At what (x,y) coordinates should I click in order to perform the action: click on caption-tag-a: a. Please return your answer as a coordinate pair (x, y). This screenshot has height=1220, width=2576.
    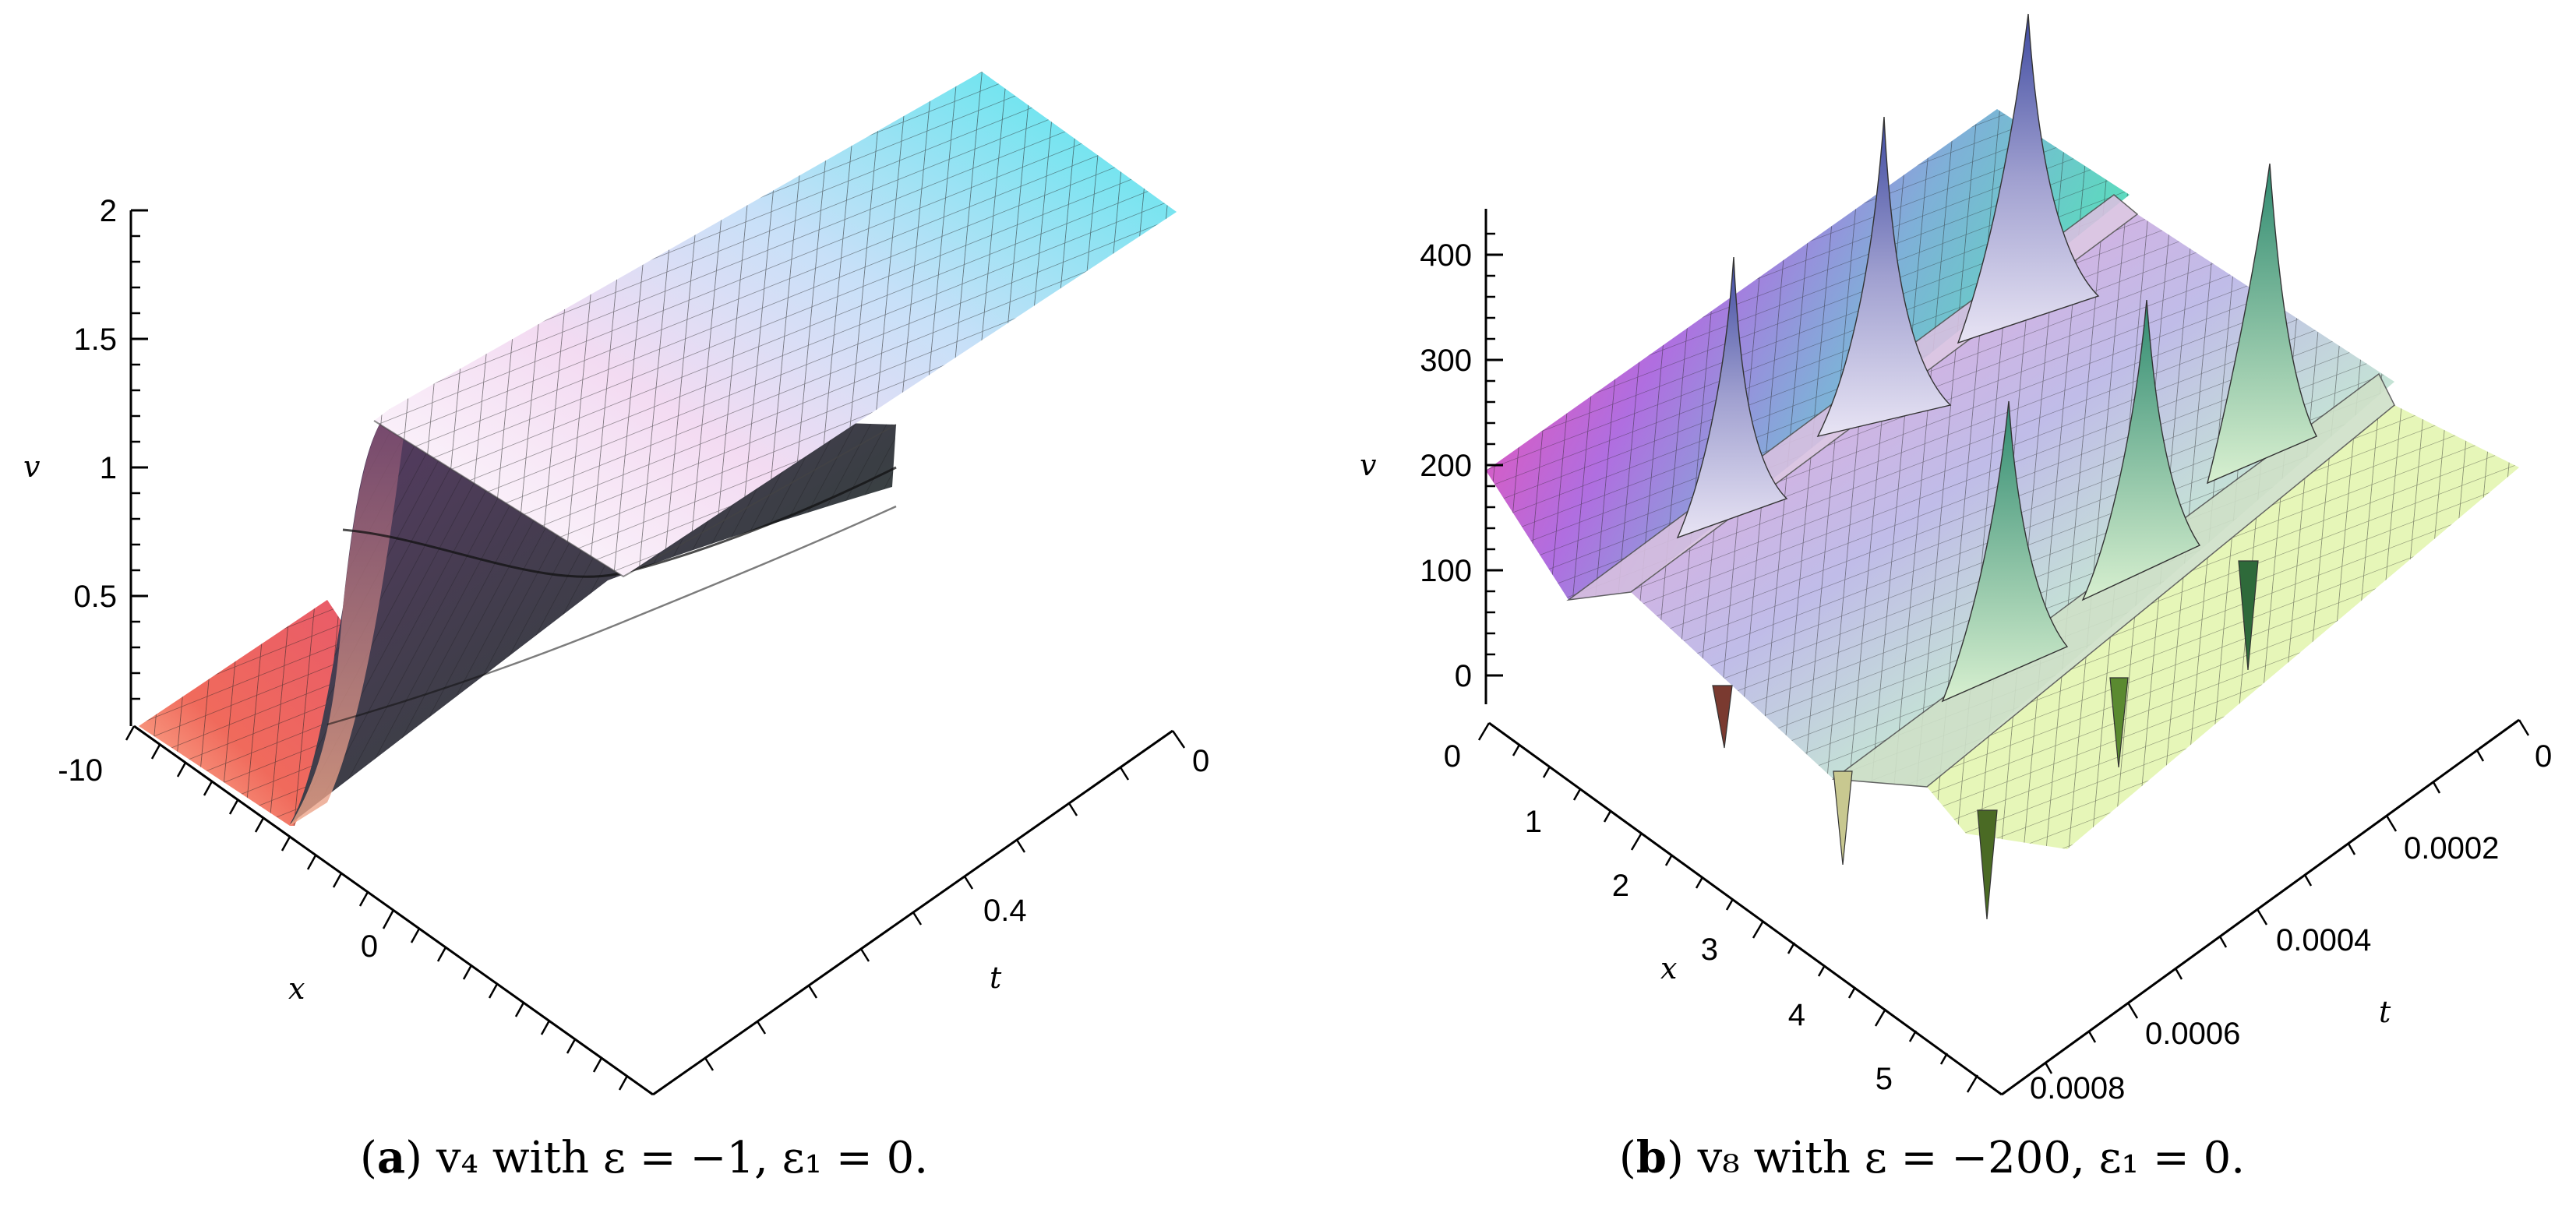
    Looking at the image, I should click on (391, 1157).